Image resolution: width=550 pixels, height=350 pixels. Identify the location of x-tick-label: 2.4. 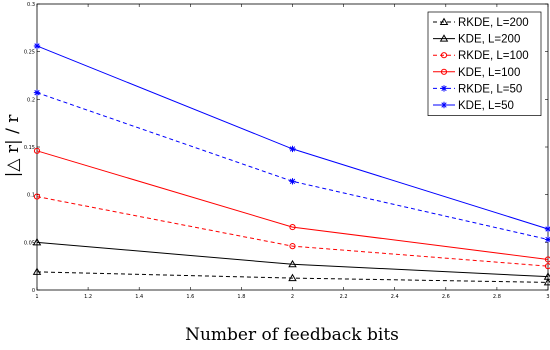
(395, 297).